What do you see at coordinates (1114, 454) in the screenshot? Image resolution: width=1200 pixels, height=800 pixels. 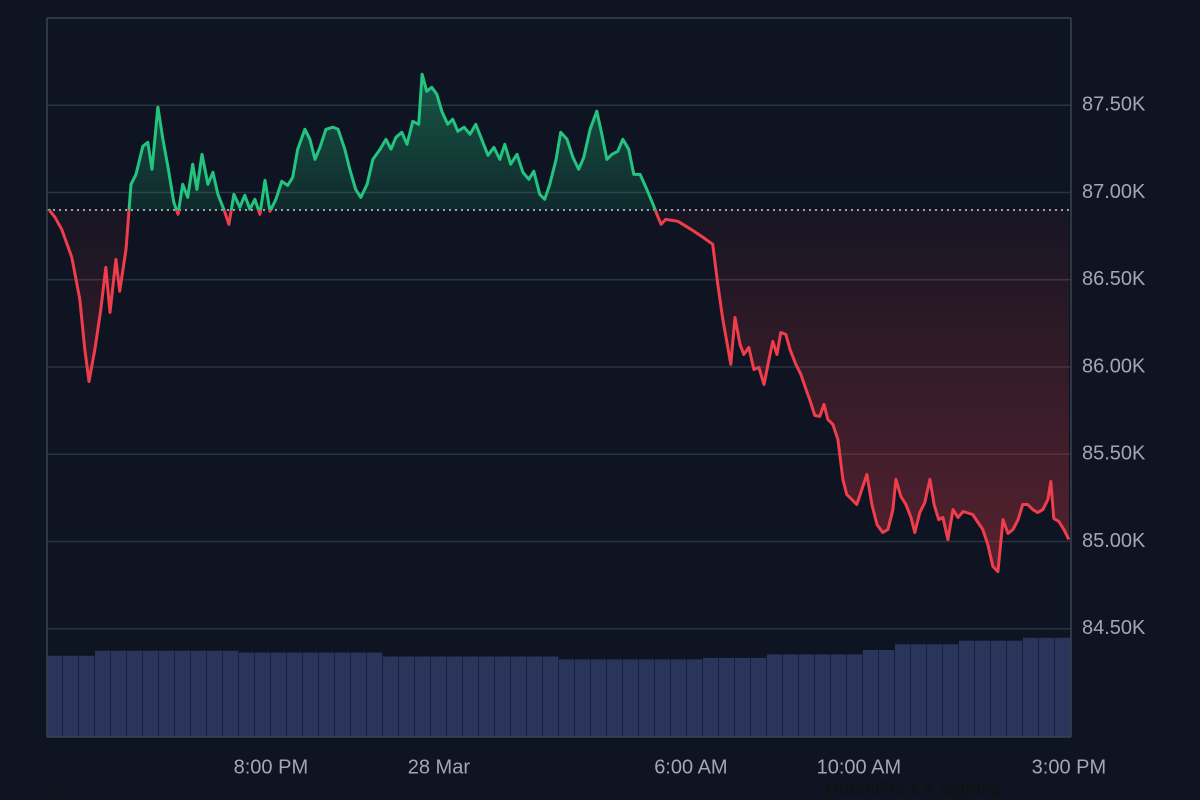 I see `y-tick-label: 85.50K` at bounding box center [1114, 454].